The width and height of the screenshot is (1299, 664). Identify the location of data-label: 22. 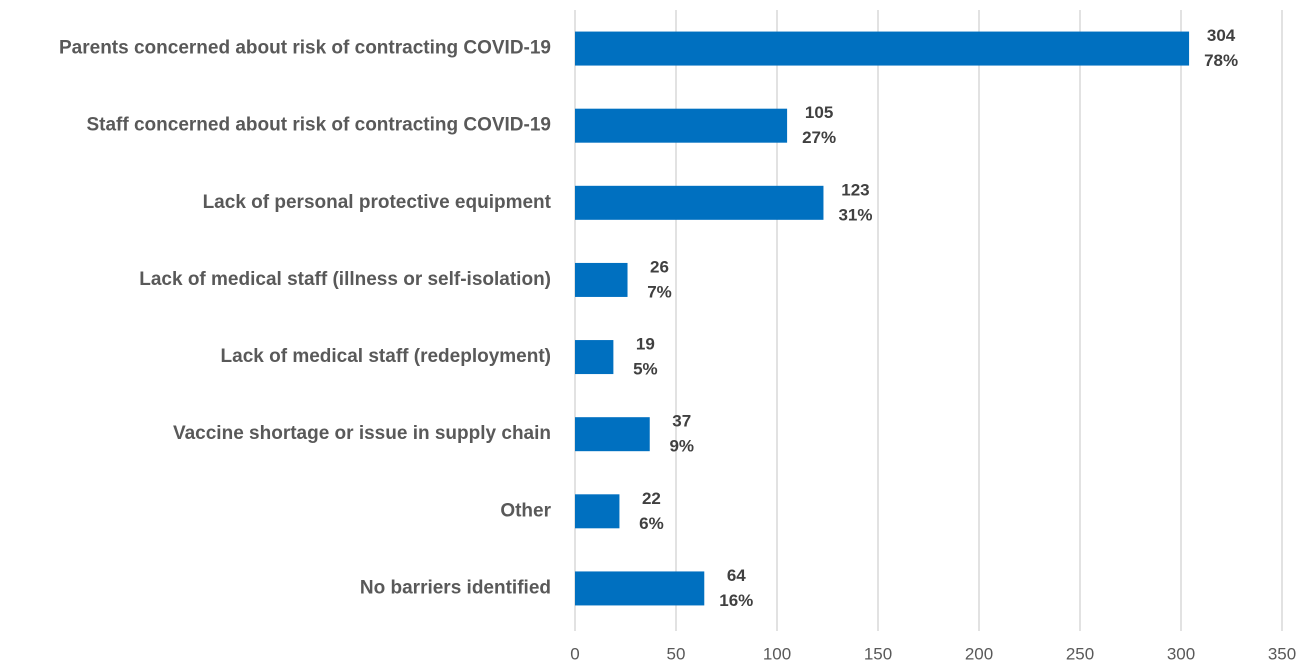
(651, 498).